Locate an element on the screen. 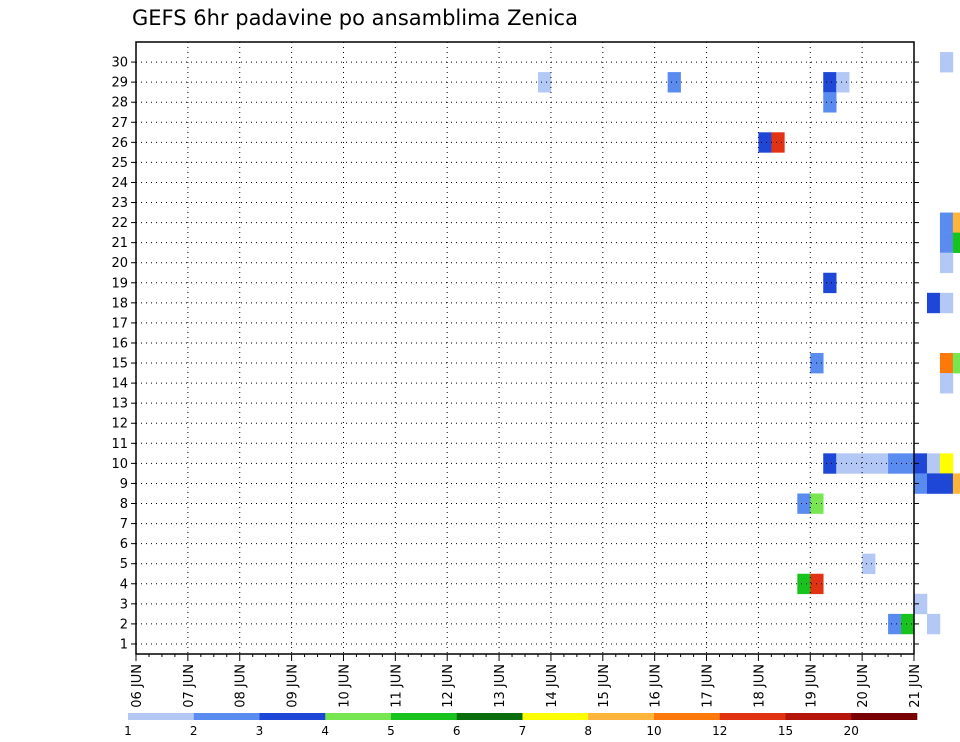 This screenshot has height=742, width=960. y-tick-label: 8 is located at coordinates (124, 504).